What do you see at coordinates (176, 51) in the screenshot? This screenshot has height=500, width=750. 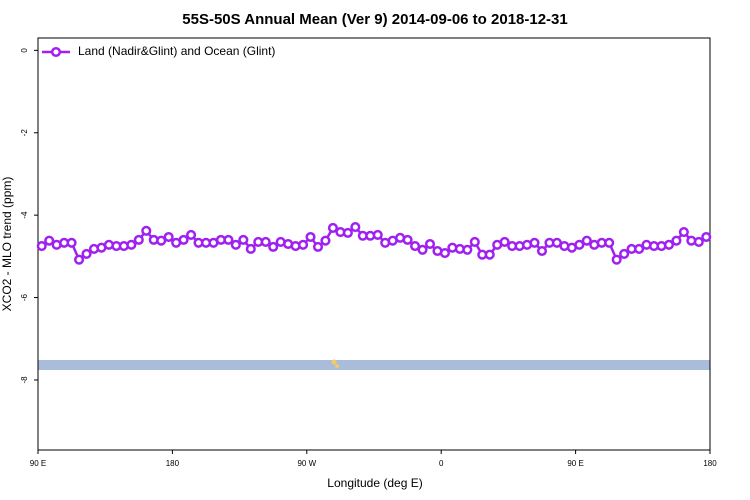 I see `legend-label: Land (Nadir&Glint) and Ocean (Glint)` at bounding box center [176, 51].